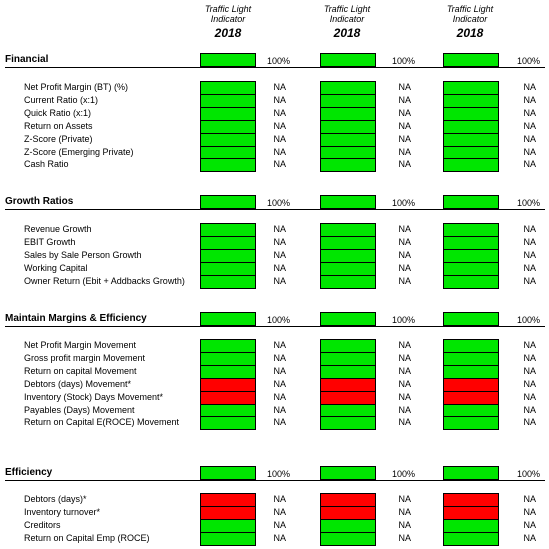  I want to click on row-label: Return on Assets, so click(58, 125).